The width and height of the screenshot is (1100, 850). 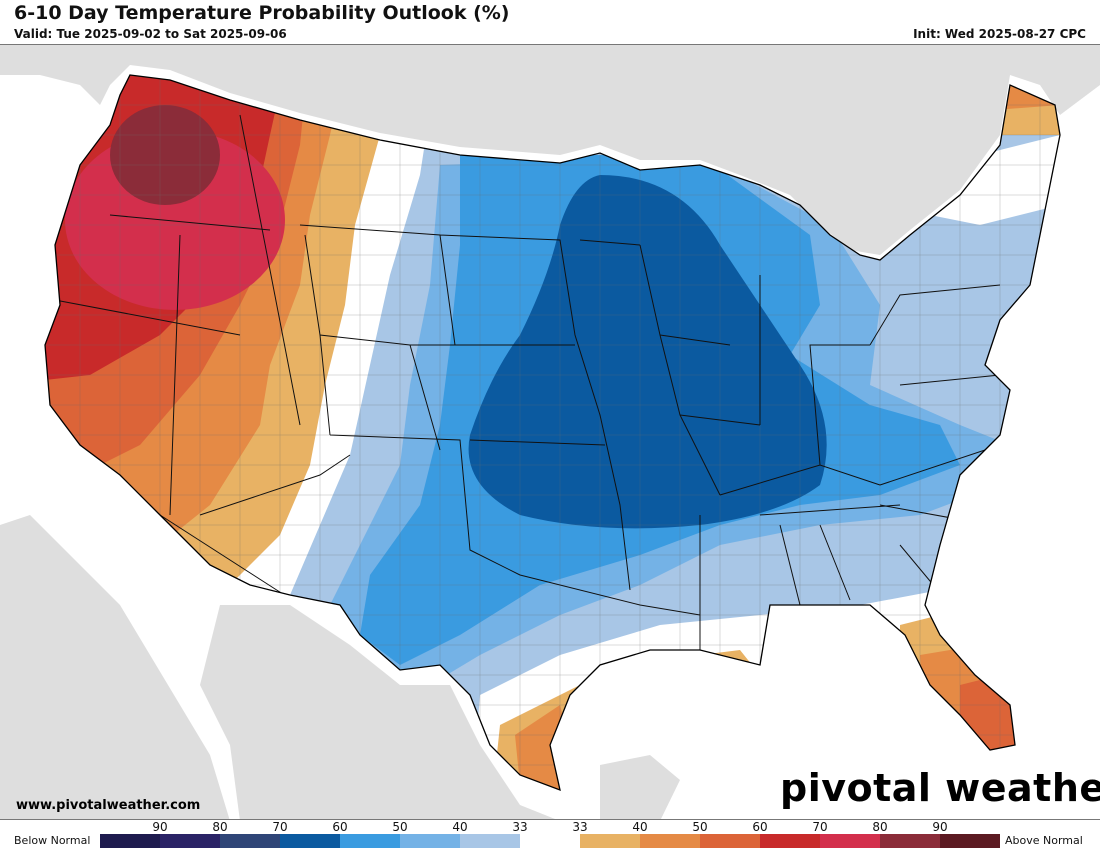 I want to click on below-70-area, so click(x=647, y=352).